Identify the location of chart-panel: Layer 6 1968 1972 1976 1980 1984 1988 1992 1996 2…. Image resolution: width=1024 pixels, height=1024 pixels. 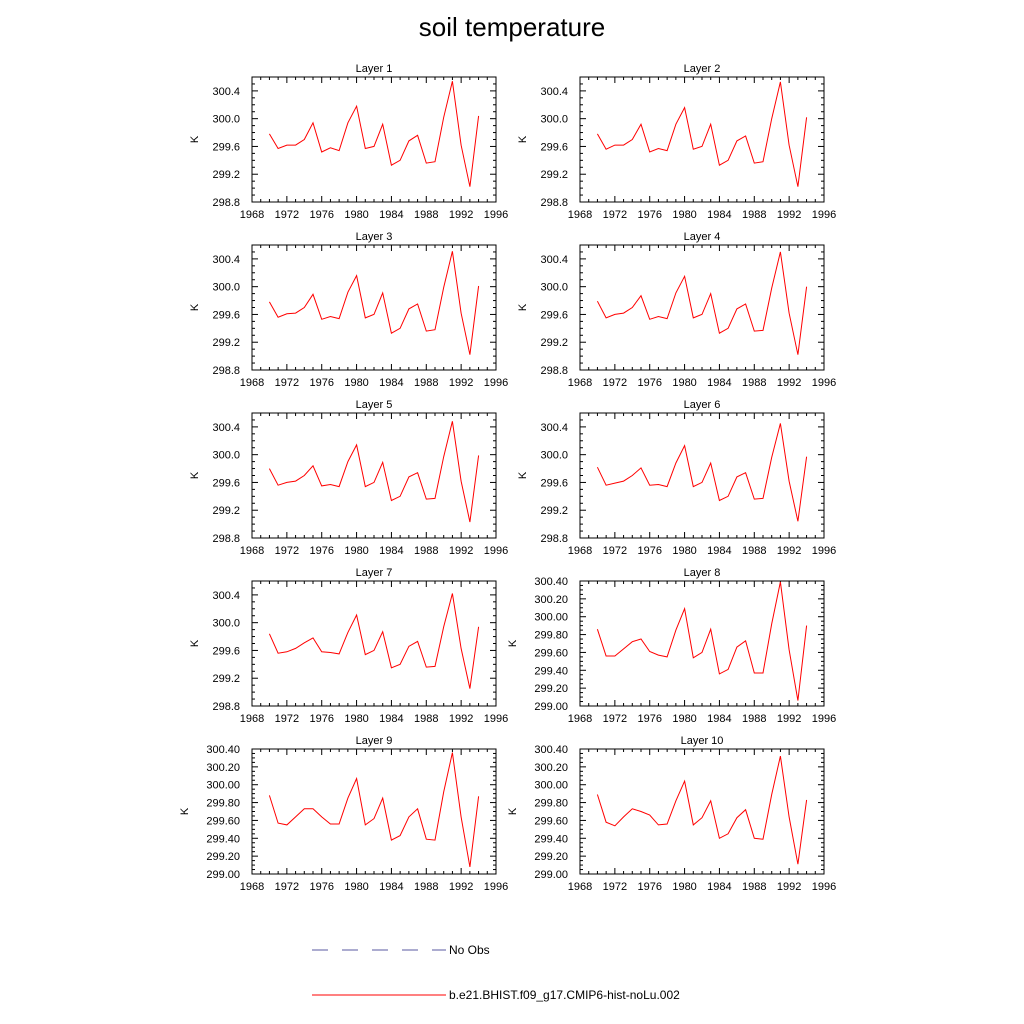
(676, 478).